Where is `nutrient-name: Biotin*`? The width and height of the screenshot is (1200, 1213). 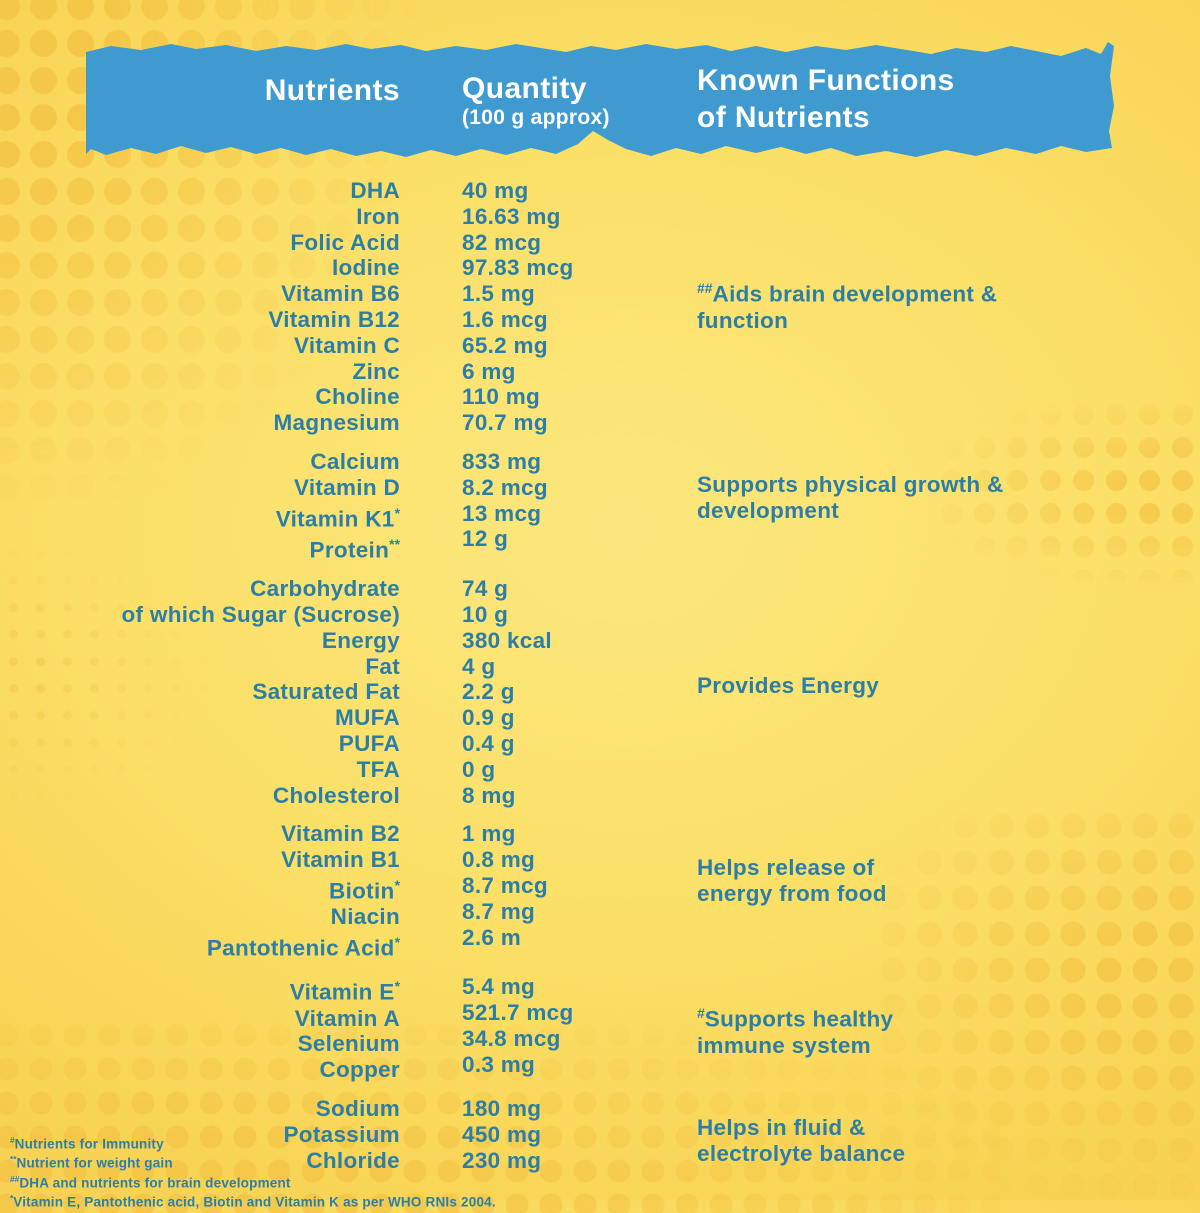
nutrient-name: Biotin* is located at coordinates (364, 890).